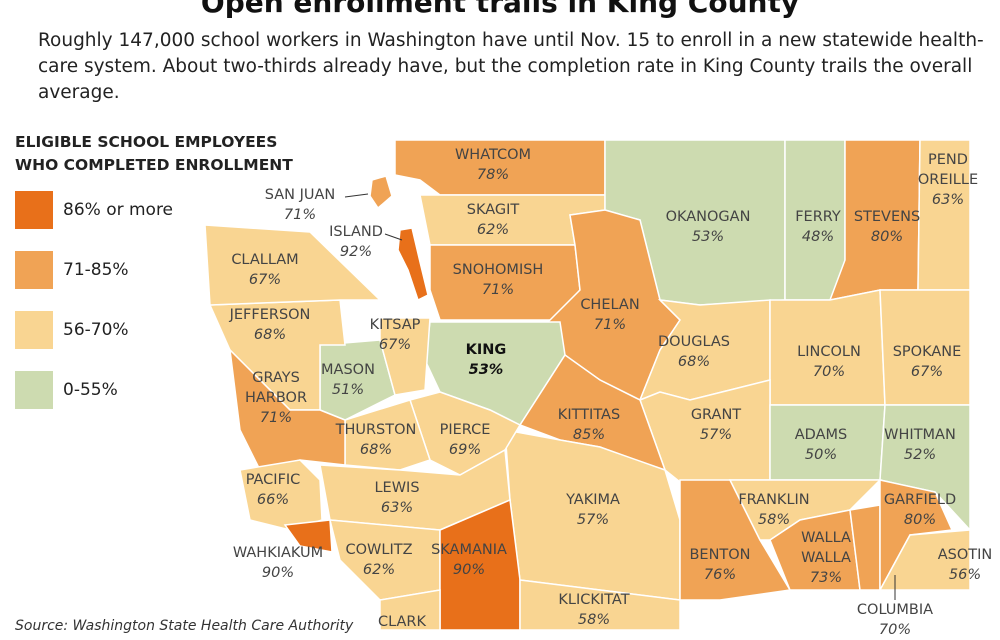  Describe the element at coordinates (927, 352) in the screenshot. I see `county-name: SPOKANE` at that location.